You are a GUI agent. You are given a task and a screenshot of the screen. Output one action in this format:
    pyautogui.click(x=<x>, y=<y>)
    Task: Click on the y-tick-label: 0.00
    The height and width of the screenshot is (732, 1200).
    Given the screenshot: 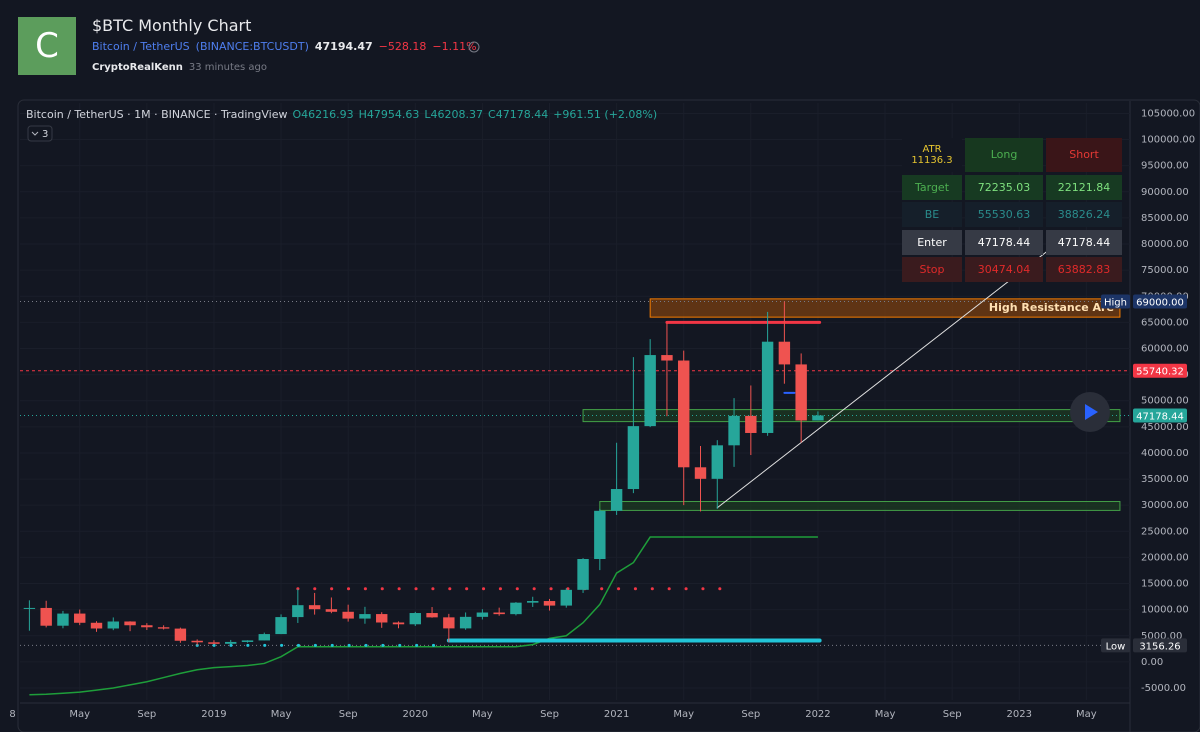 What is the action you would take?
    pyautogui.click(x=1152, y=662)
    